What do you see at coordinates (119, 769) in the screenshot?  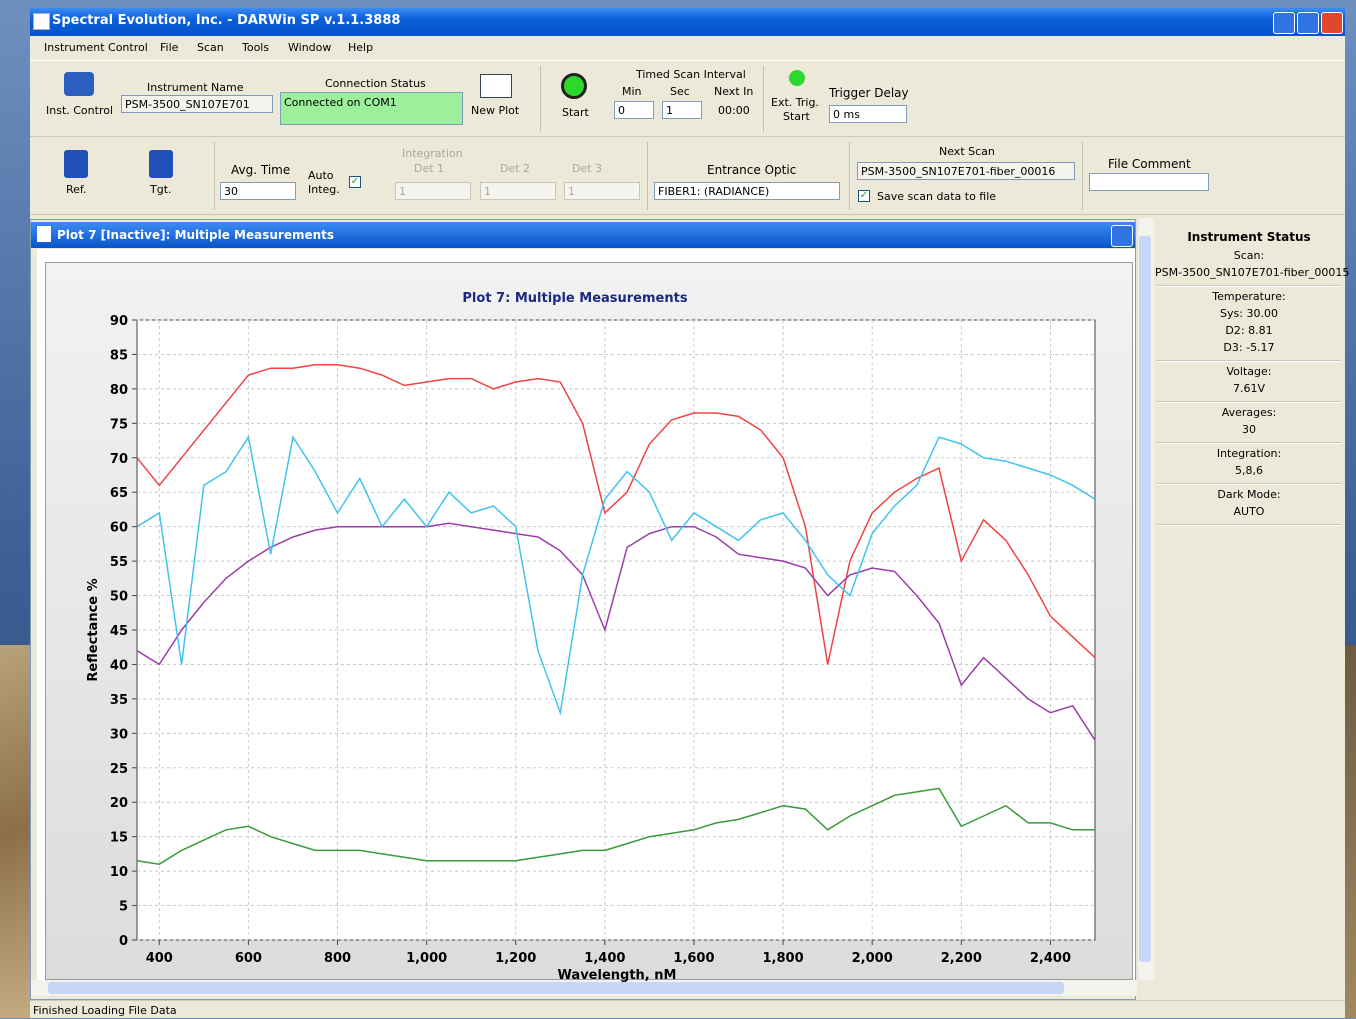 I see `y-tick-label: 25` at bounding box center [119, 769].